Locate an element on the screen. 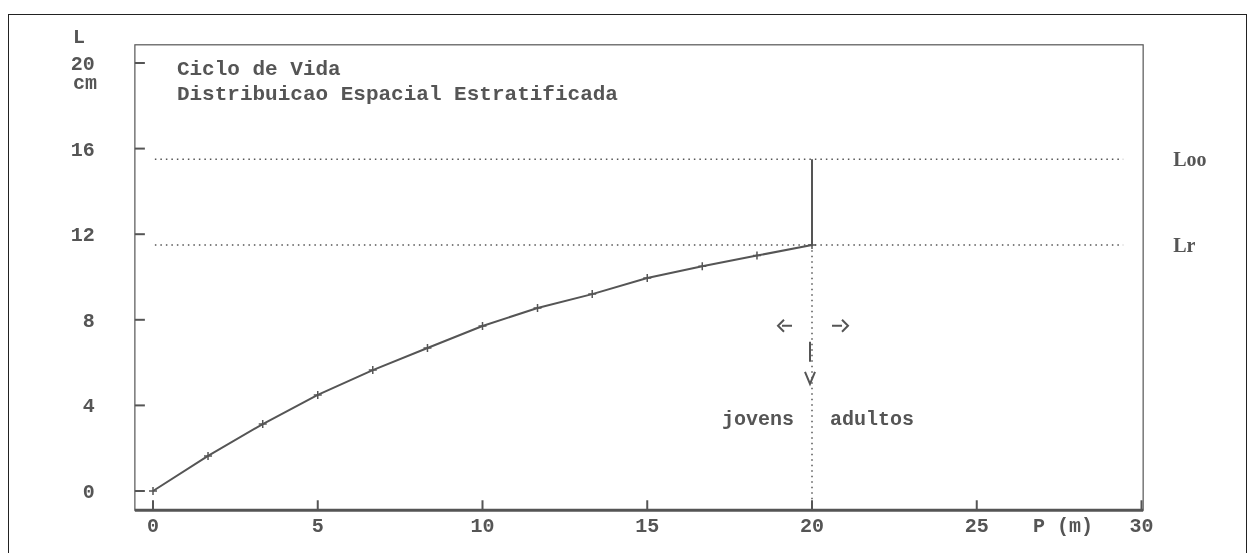 The image size is (1254, 553). x-axis-title: P (m) is located at coordinates (1063, 527).